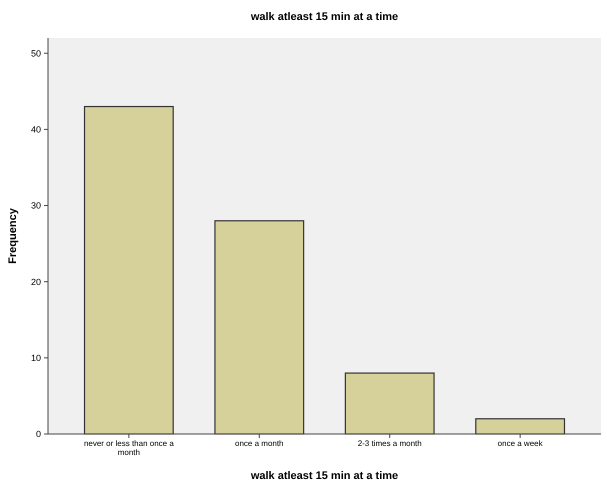 This screenshot has height=489, width=607. What do you see at coordinates (324, 476) in the screenshot?
I see `x-axis-title: walk atleast 15 min at a time` at bounding box center [324, 476].